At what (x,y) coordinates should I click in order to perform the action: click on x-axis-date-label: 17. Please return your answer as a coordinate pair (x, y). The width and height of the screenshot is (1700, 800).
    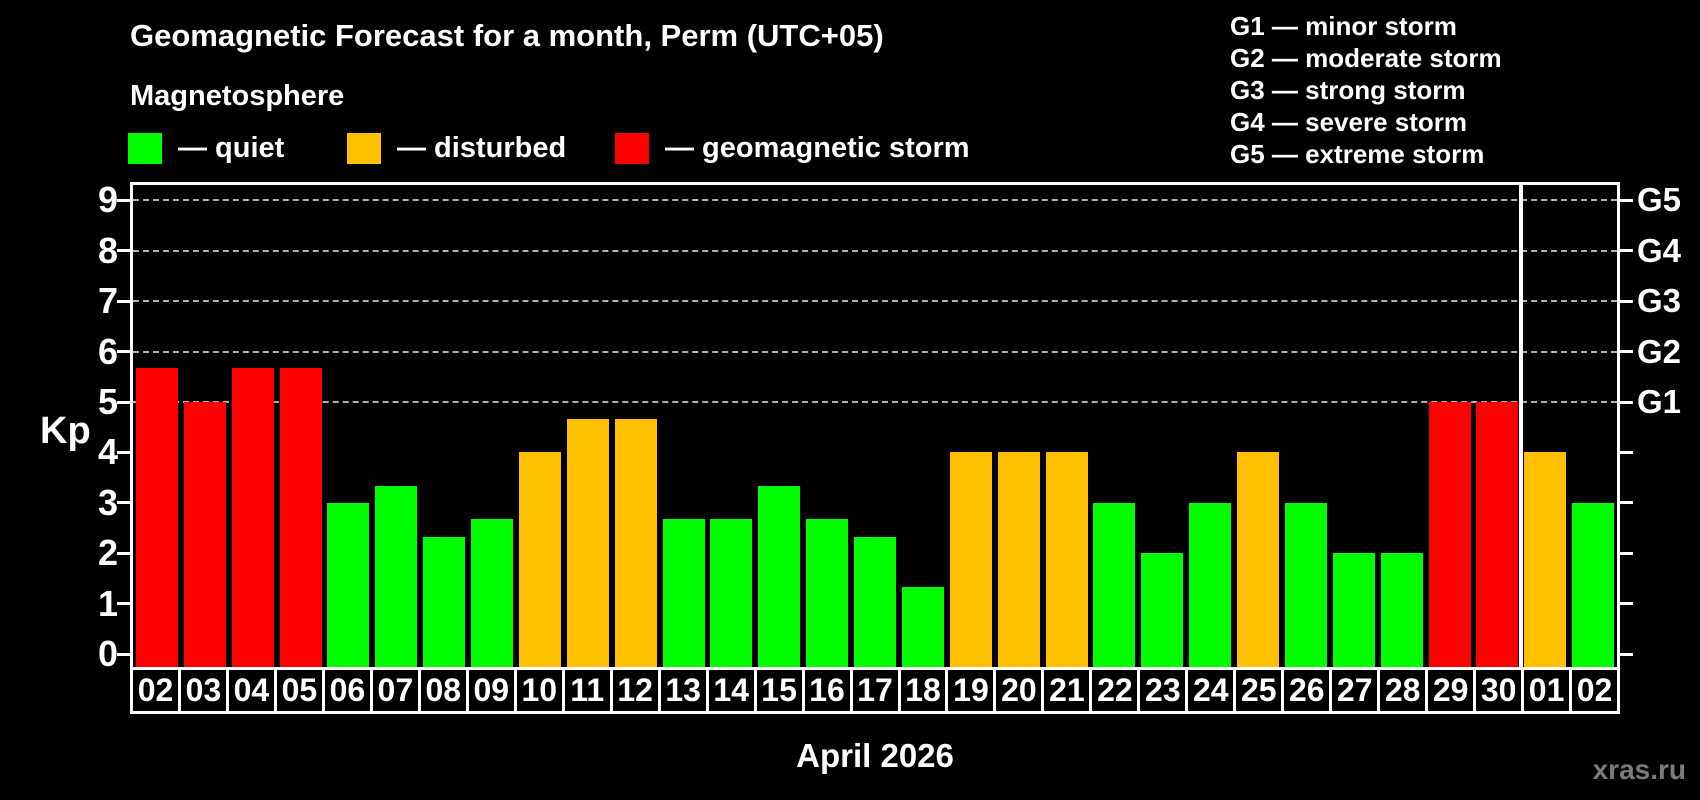
    Looking at the image, I should click on (875, 690).